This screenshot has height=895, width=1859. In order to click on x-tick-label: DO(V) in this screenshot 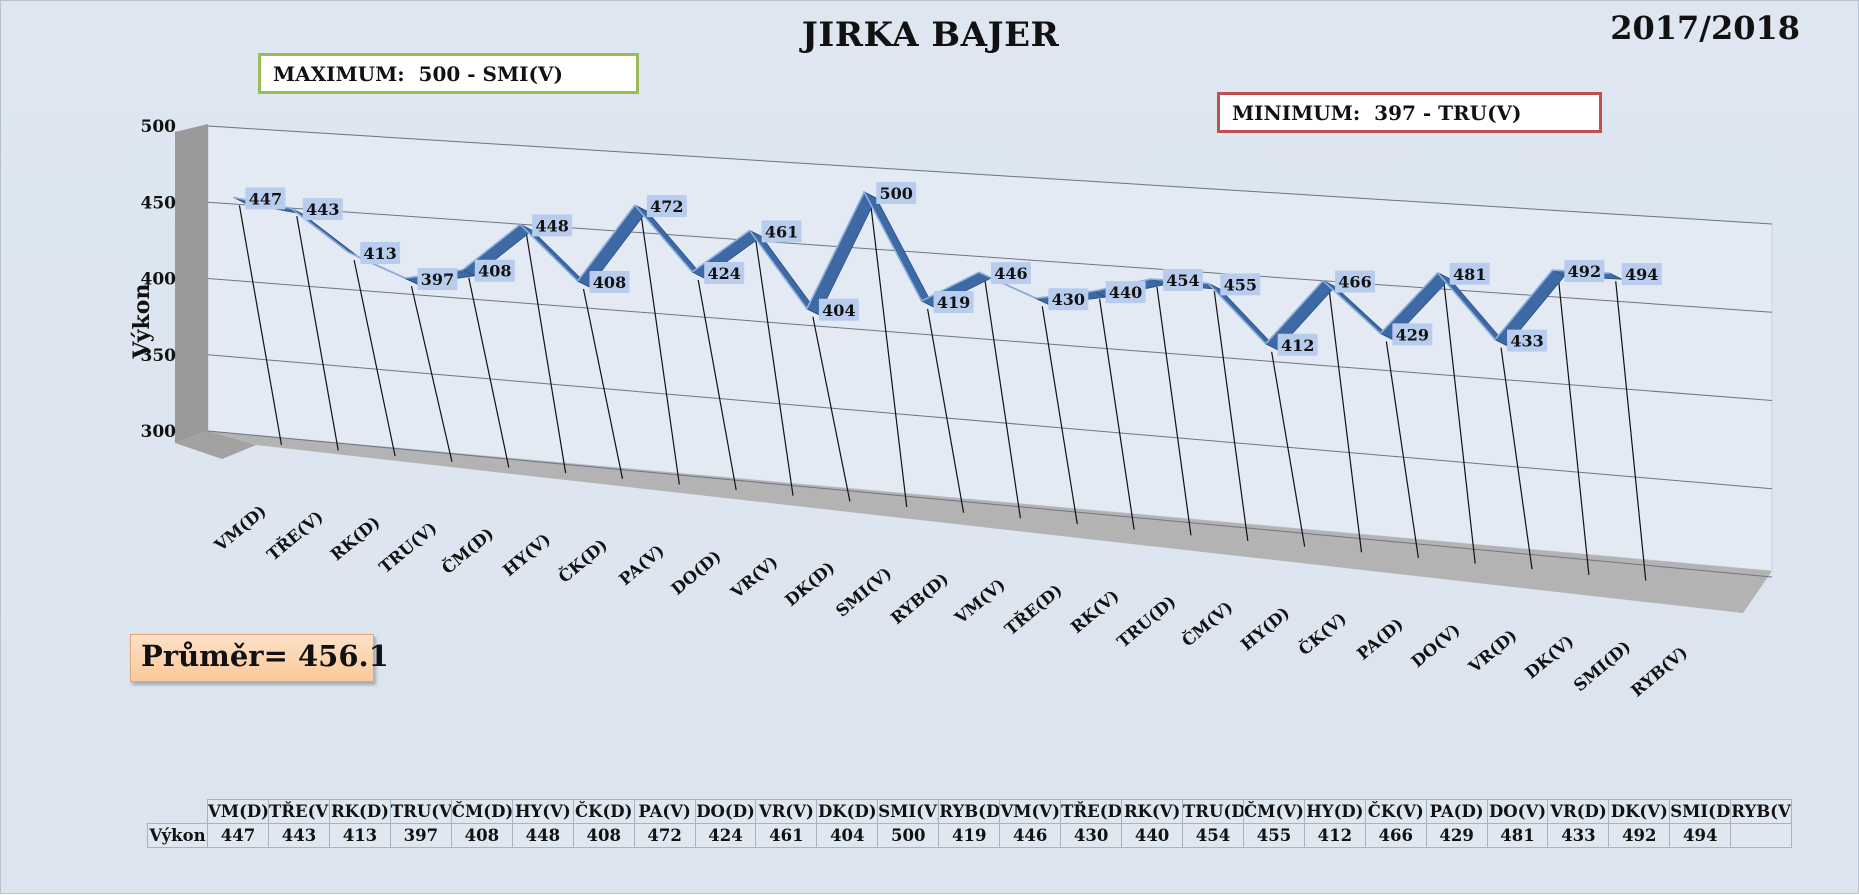, I will do `click(1436, 645)`.